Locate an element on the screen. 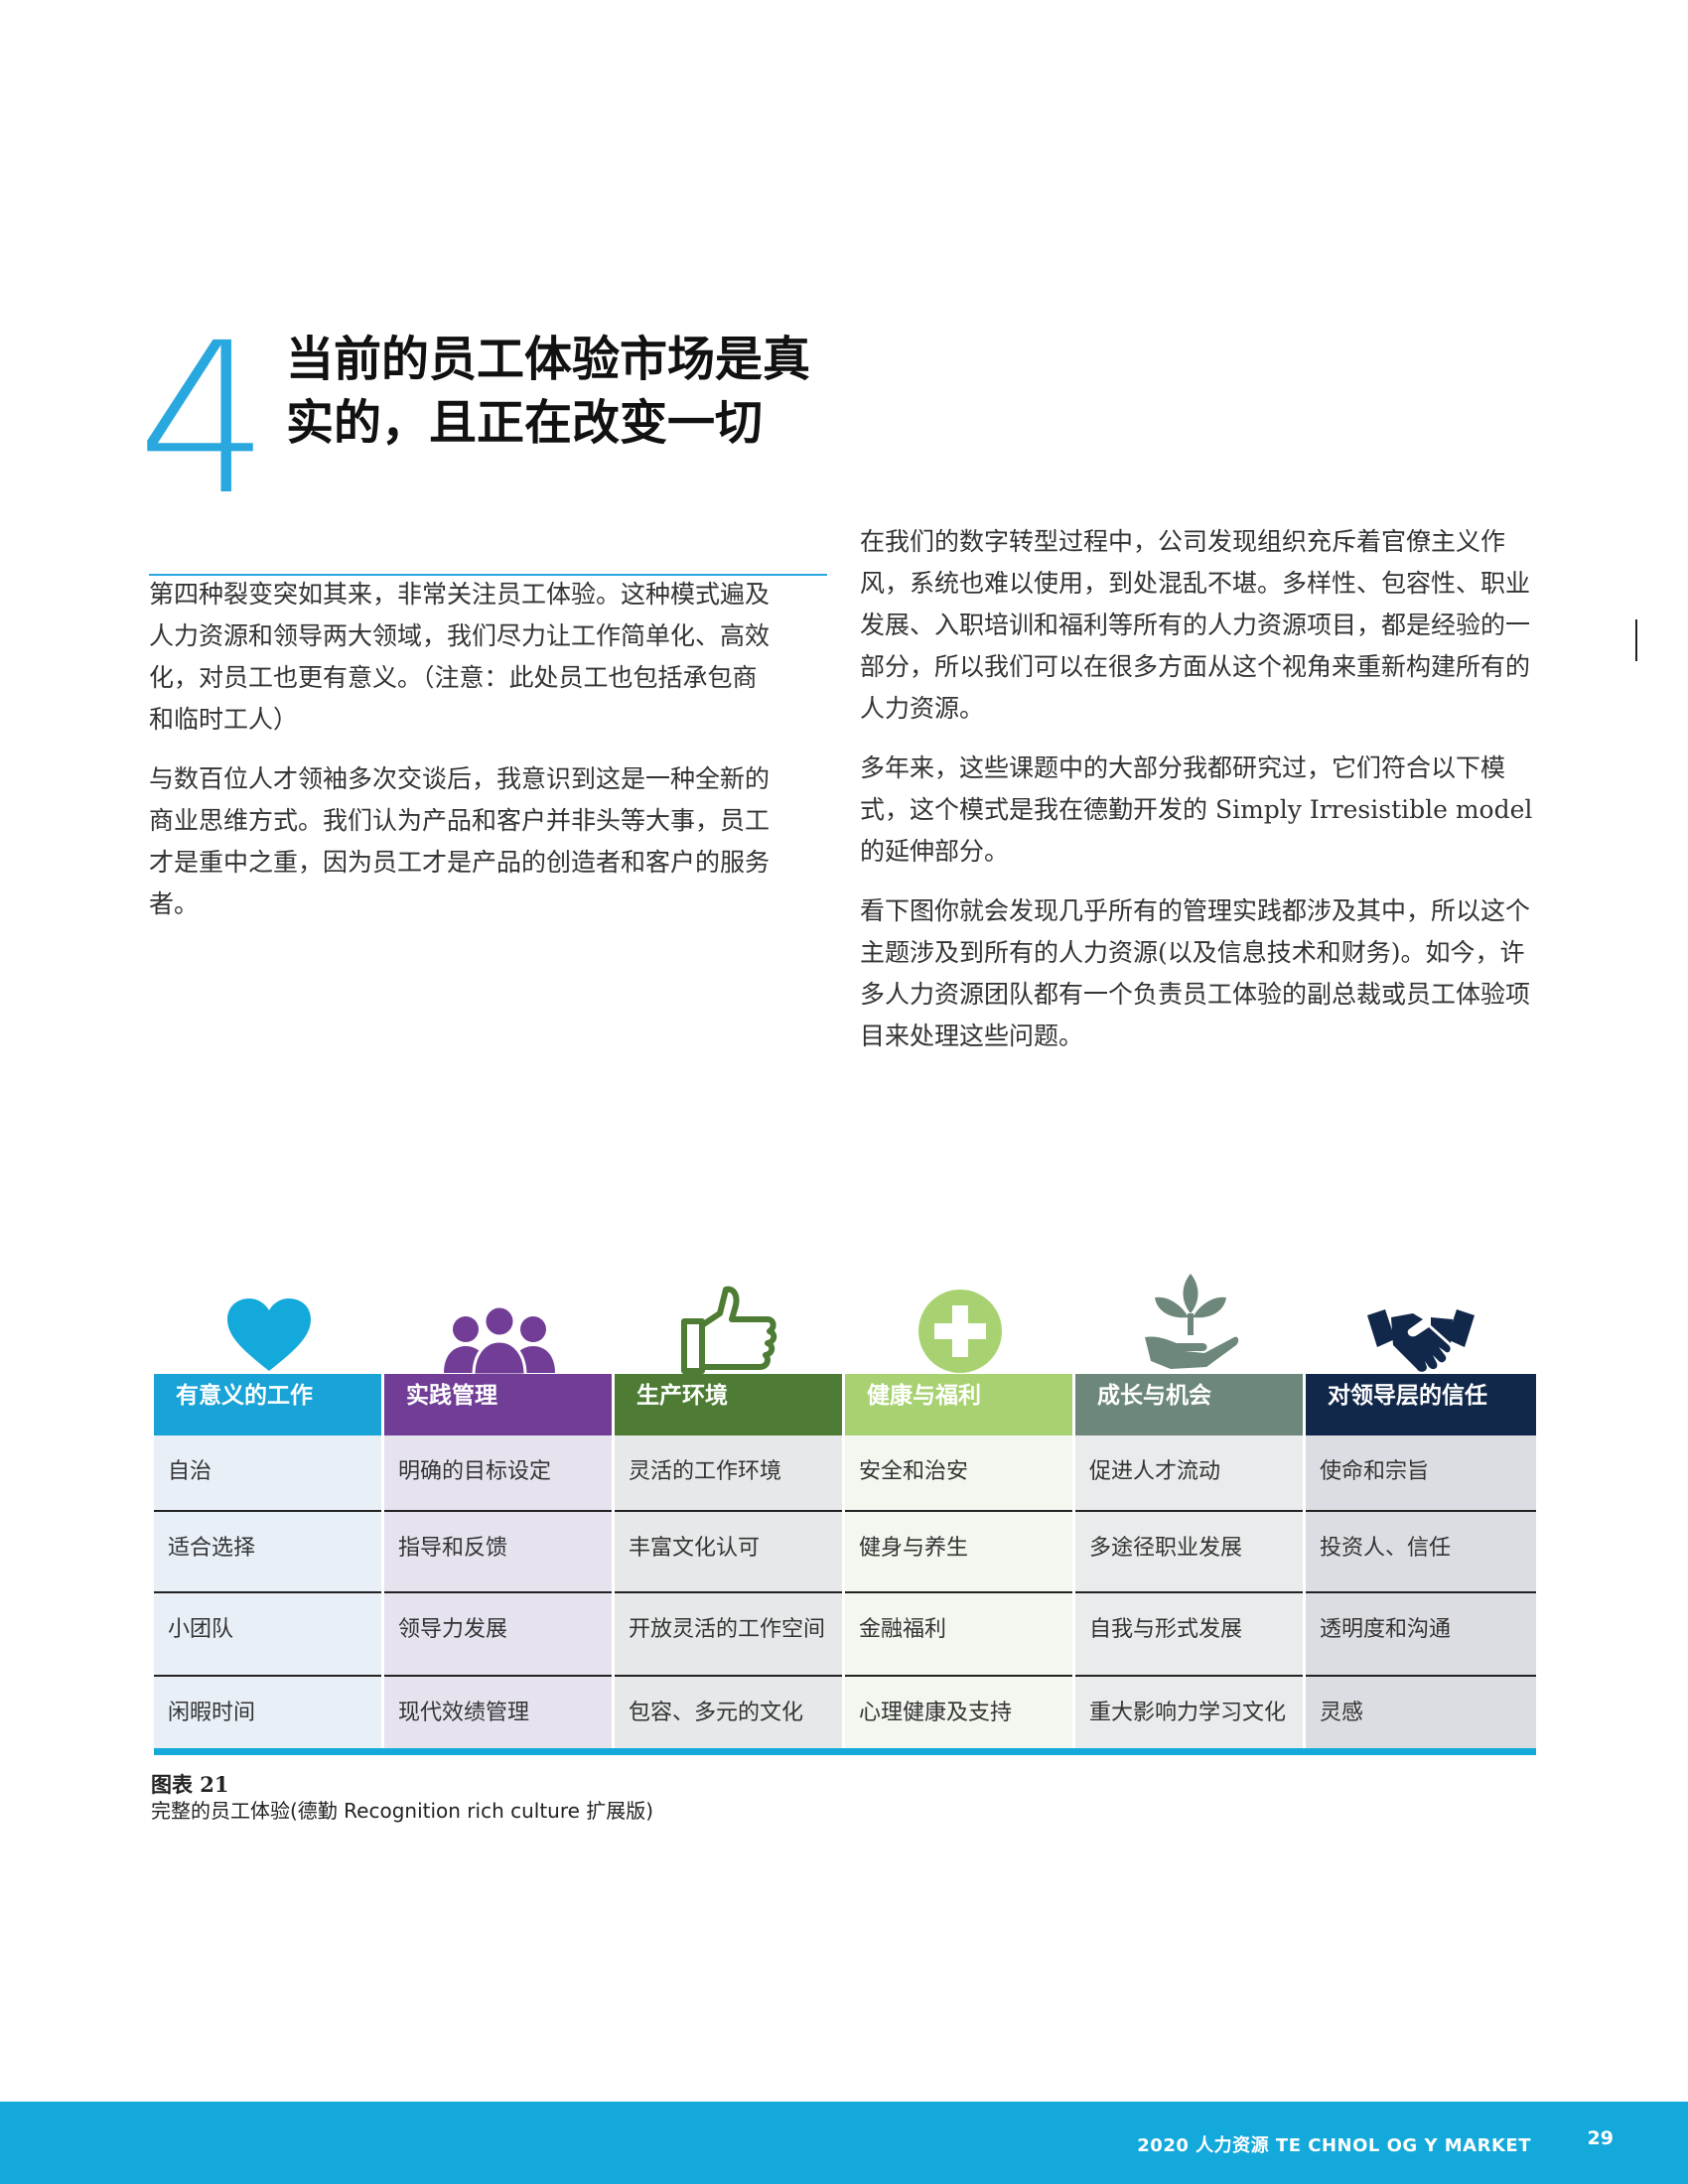  table-cell: 金融福利 is located at coordinates (958, 1635).